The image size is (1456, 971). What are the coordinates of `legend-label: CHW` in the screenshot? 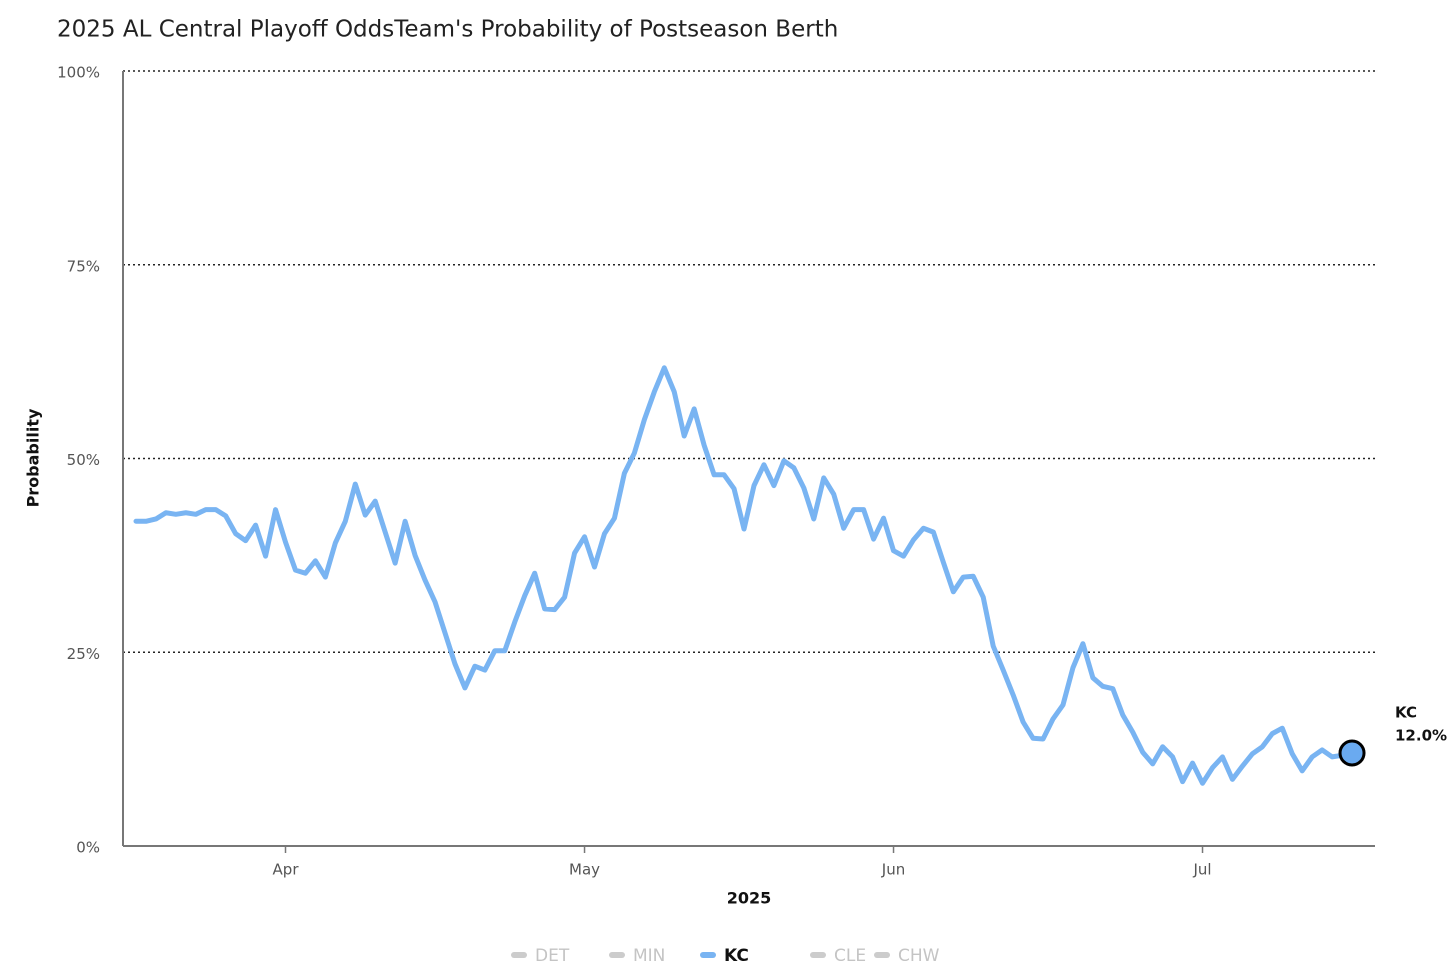 It's located at (919, 956).